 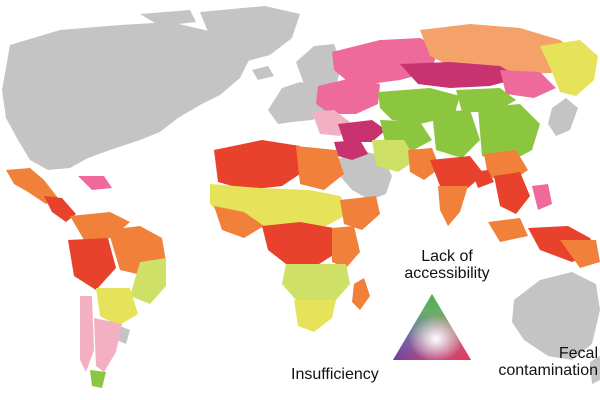 What do you see at coordinates (453, 206) in the screenshot?
I see `region-india-south` at bounding box center [453, 206].